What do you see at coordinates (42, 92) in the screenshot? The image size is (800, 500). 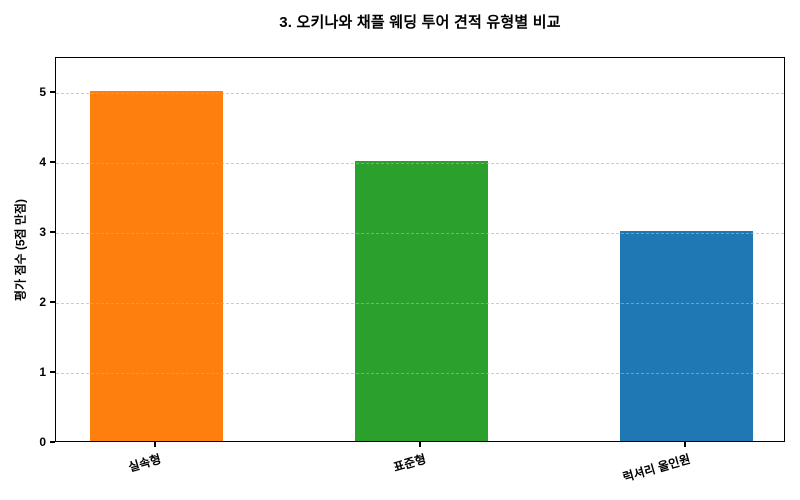 I see `y-tick-label-5: 5` at bounding box center [42, 92].